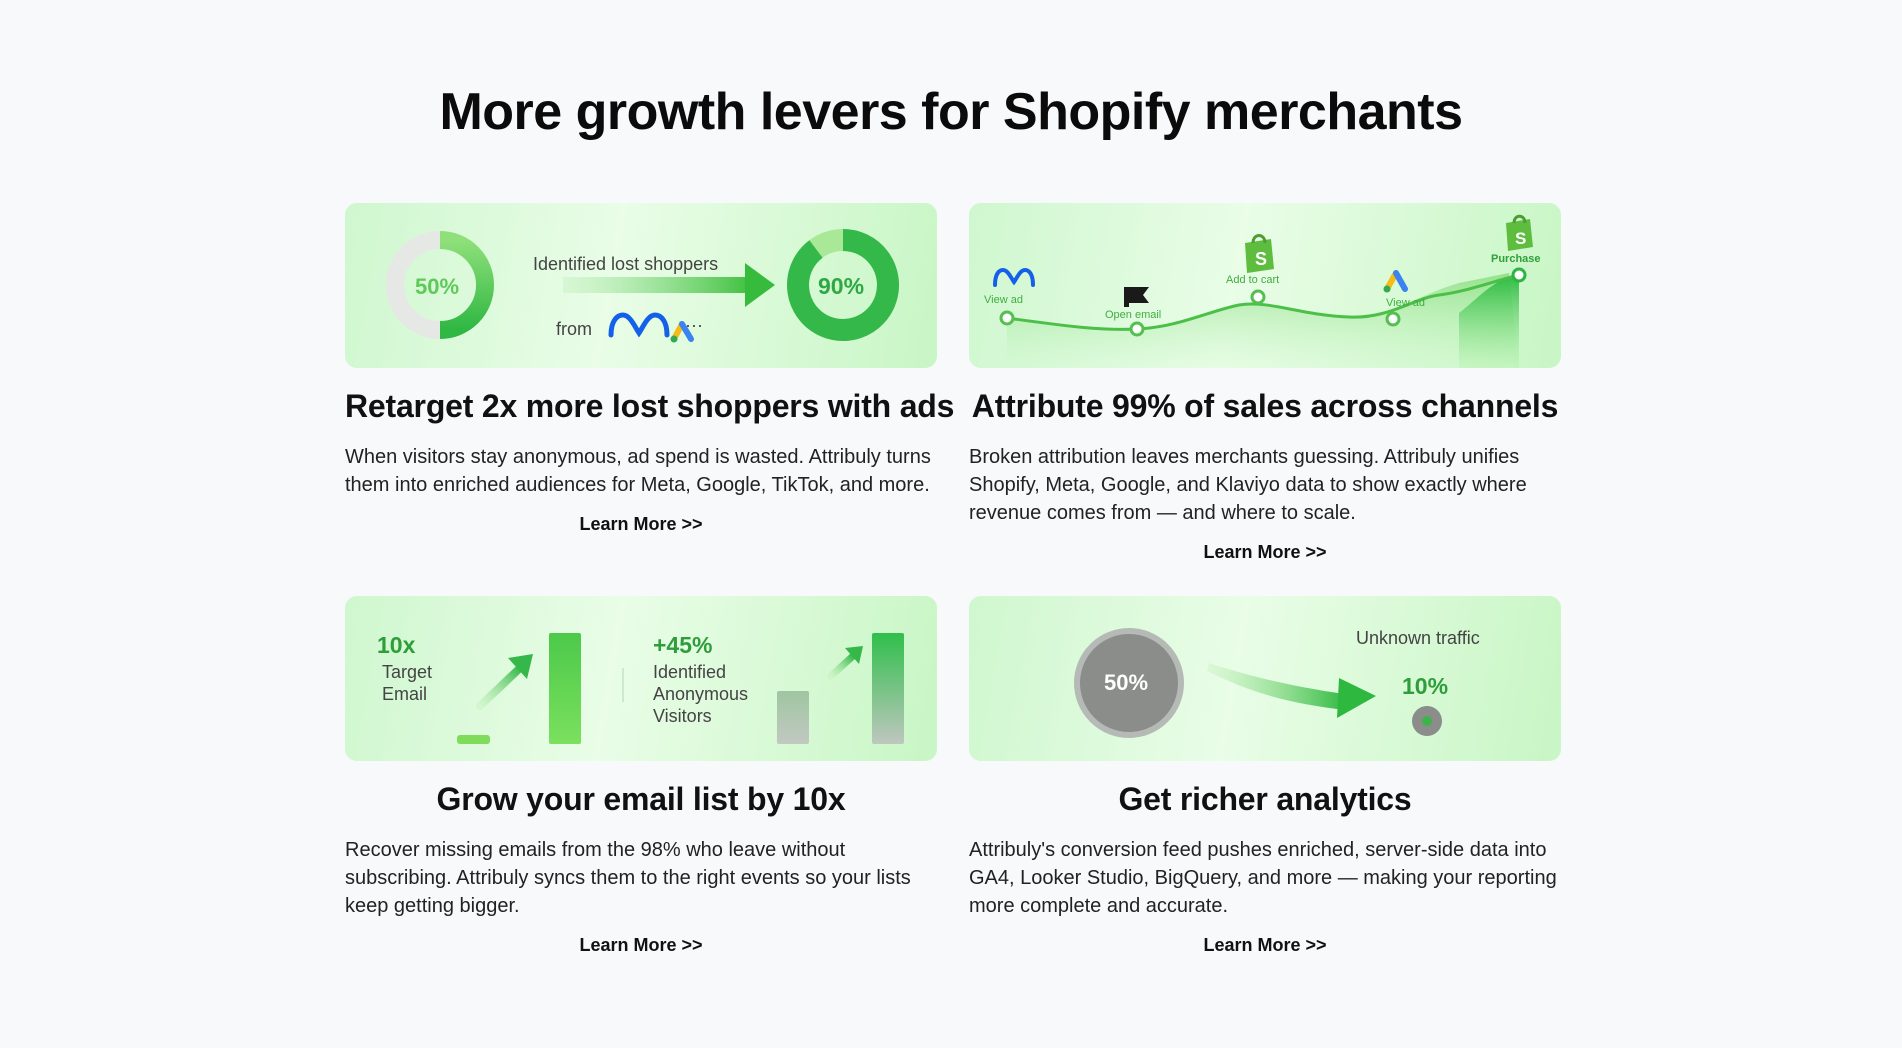  What do you see at coordinates (701, 694) in the screenshot?
I see `anonymous-label-line: Anonymous` at bounding box center [701, 694].